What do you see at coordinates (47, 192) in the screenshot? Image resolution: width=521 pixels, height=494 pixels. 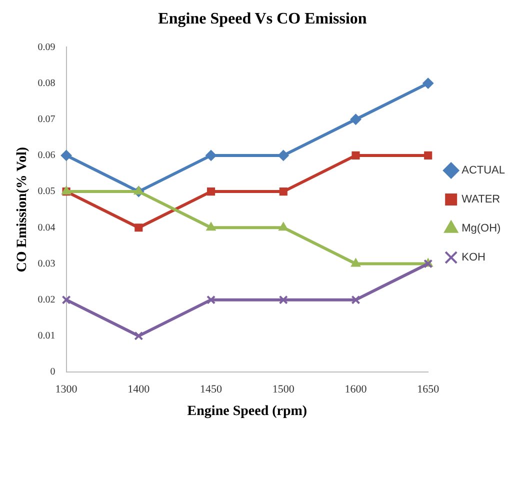 I see `y-tick-label: 0.05` at bounding box center [47, 192].